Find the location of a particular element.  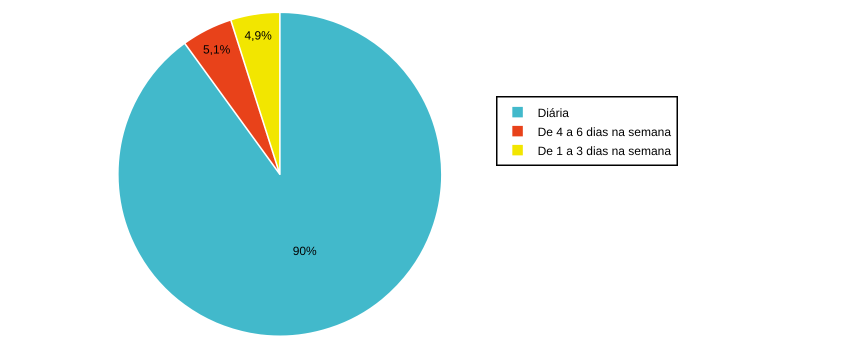

data-label: 90% is located at coordinates (305, 251).